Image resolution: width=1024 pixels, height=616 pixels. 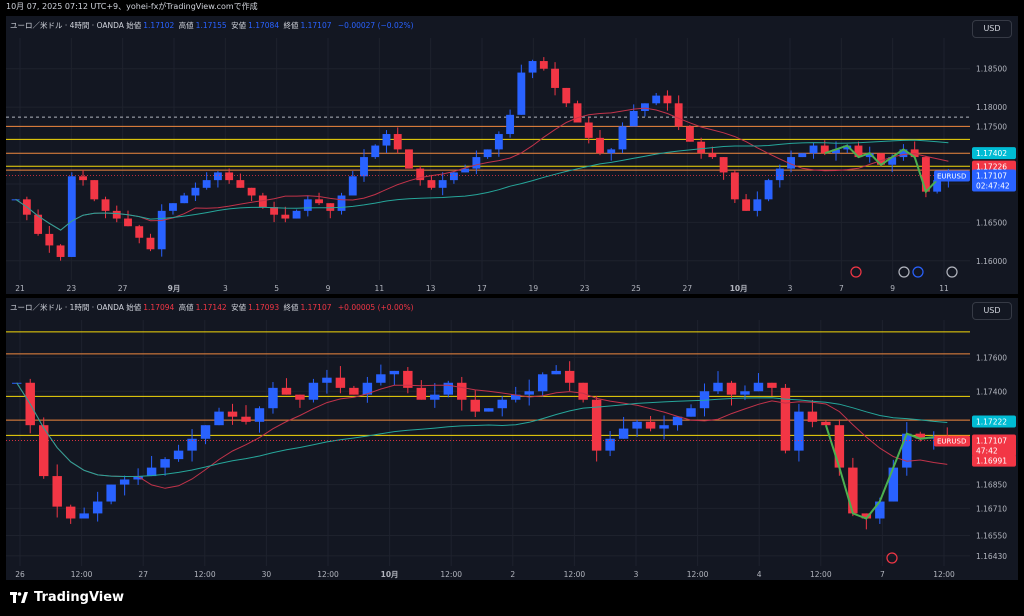 What do you see at coordinates (991, 461) in the screenshot?
I see `level-price-tag-text: 1.16991` at bounding box center [991, 461].